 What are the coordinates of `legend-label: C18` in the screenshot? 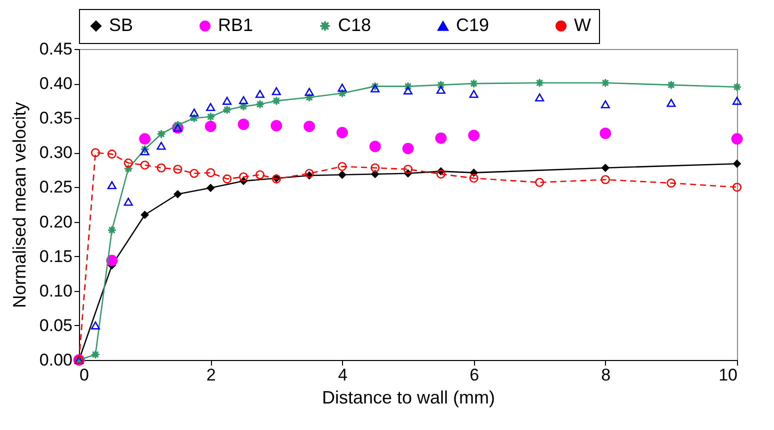 It's located at (355, 25).